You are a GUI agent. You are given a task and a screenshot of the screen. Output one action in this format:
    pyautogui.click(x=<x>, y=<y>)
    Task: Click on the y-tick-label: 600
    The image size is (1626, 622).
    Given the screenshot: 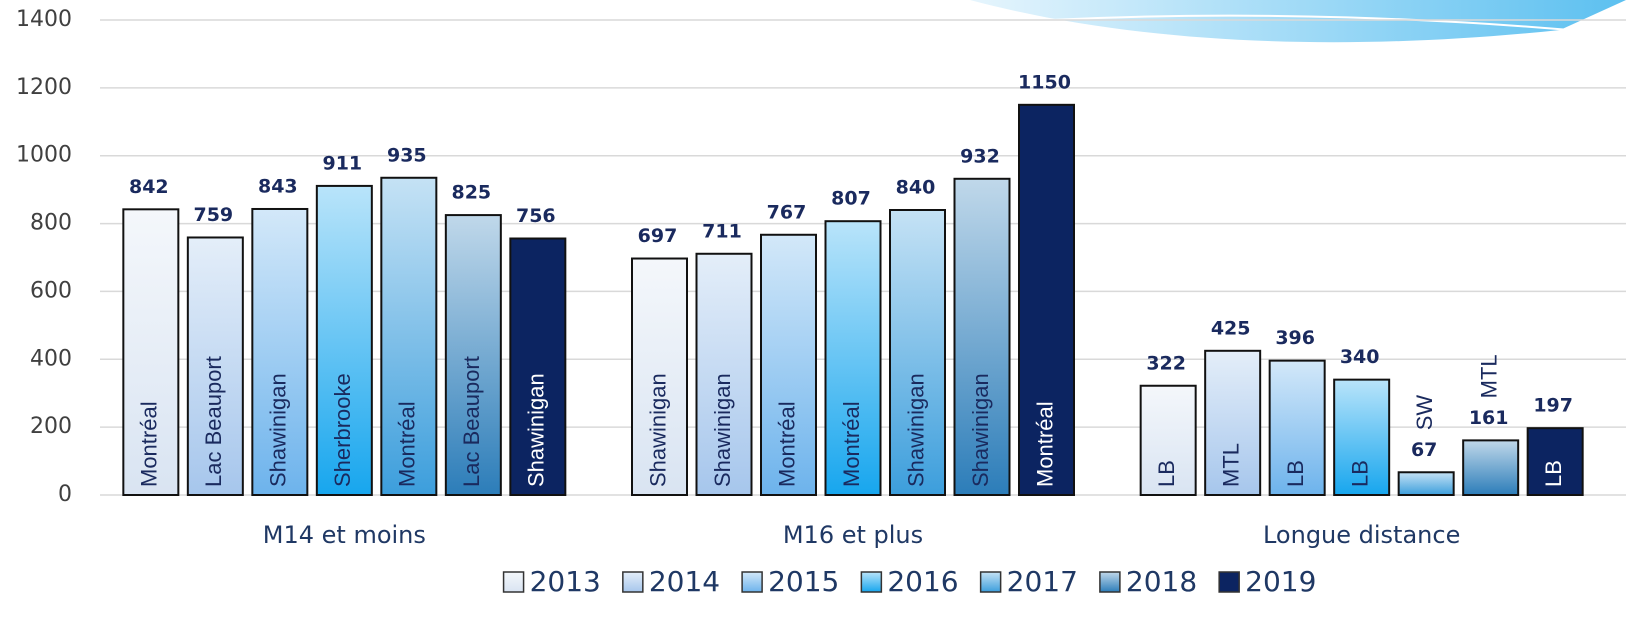 What is the action you would take?
    pyautogui.click(x=51, y=290)
    